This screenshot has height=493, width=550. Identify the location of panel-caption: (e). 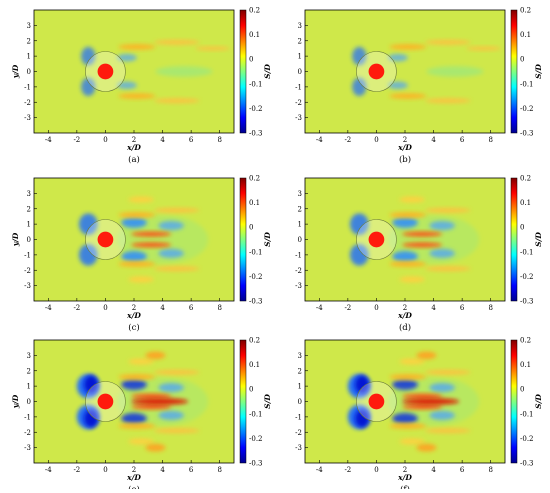
(134, 486).